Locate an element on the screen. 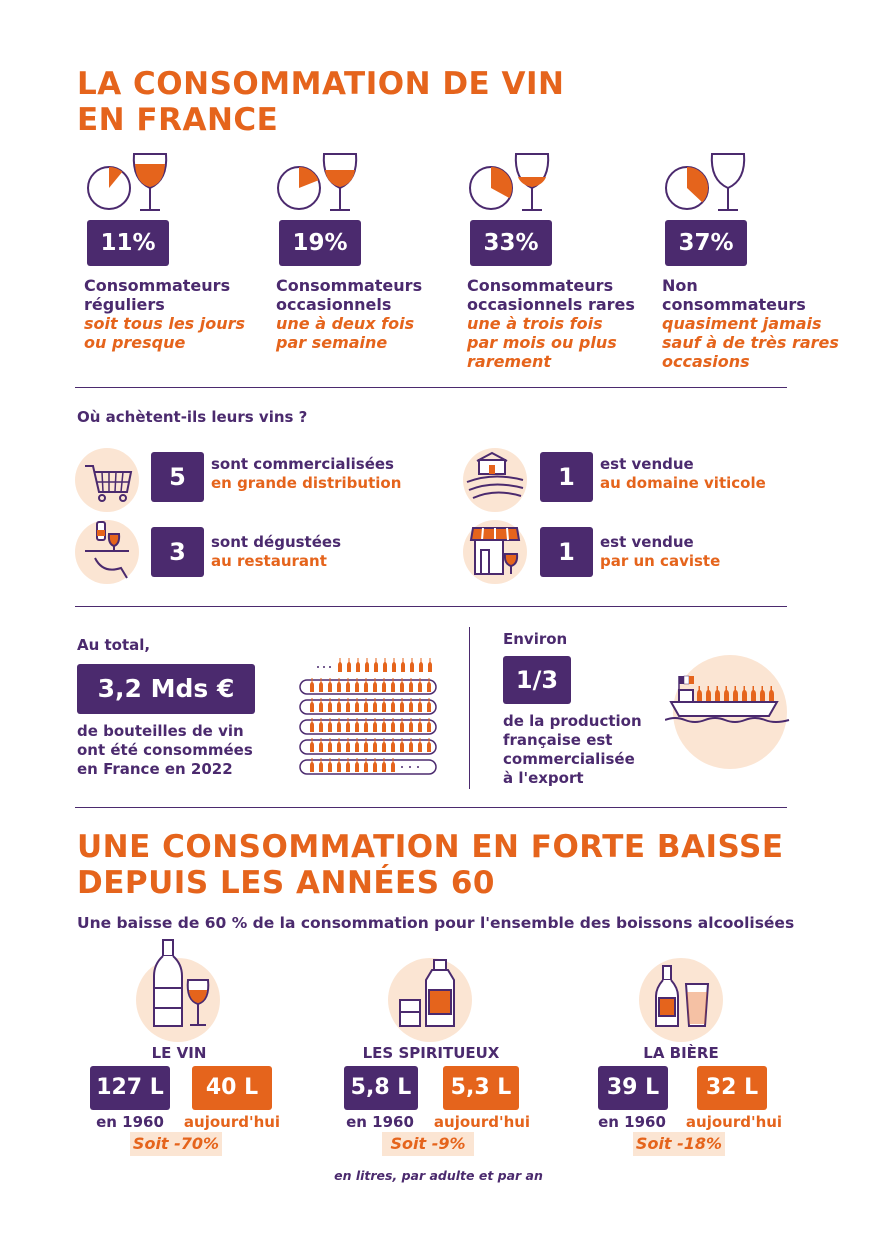  cart-icon is located at coordinates (107, 480).